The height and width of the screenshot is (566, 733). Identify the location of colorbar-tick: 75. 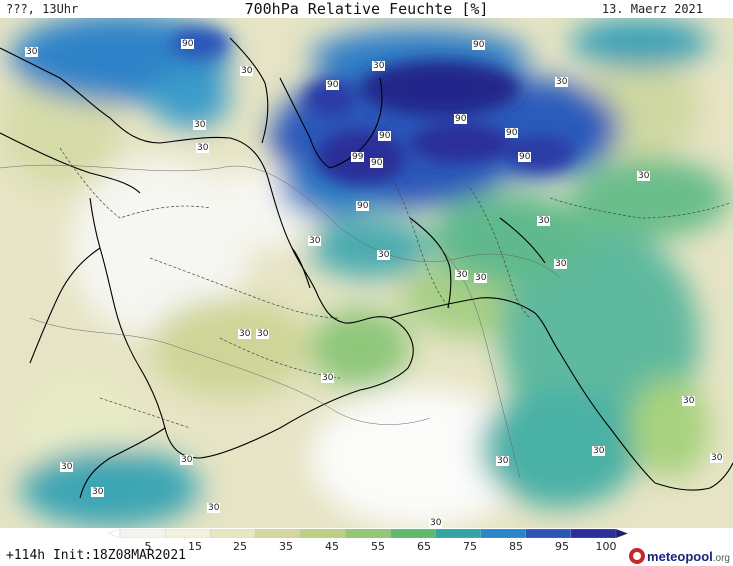
(470, 546).